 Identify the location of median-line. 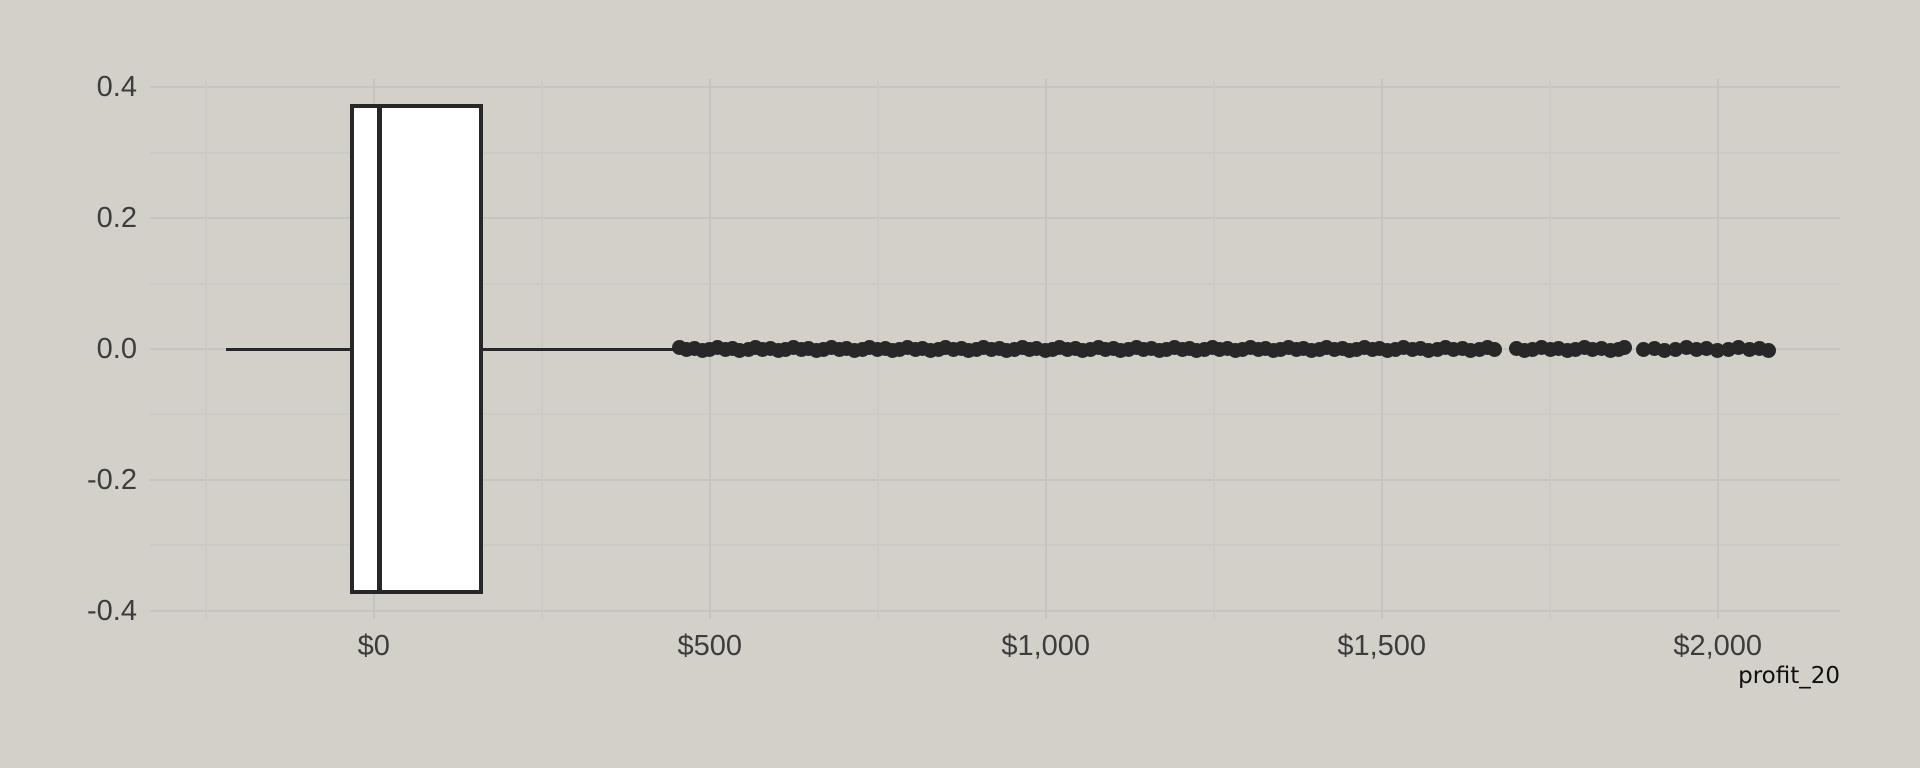
(380, 349).